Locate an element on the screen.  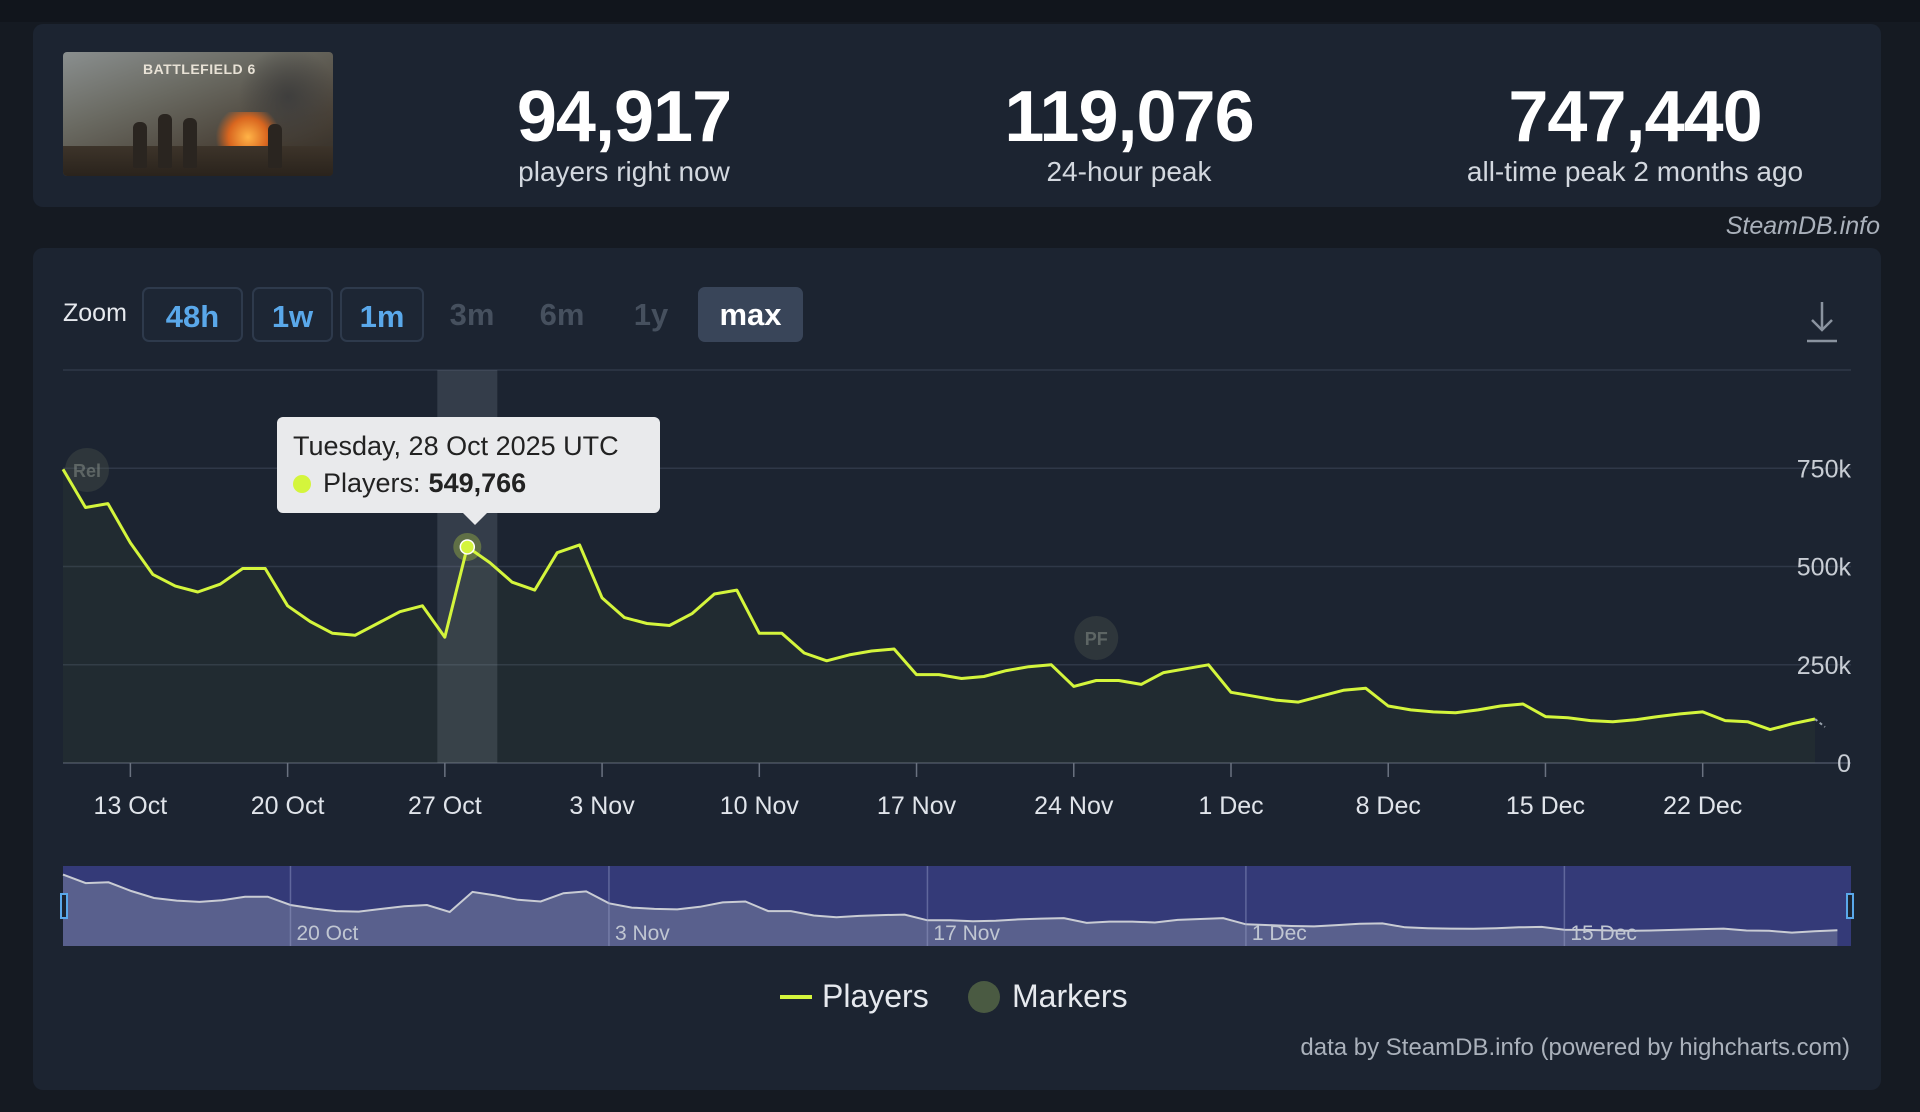
y-tick-label: 500k is located at coordinates (1824, 568).